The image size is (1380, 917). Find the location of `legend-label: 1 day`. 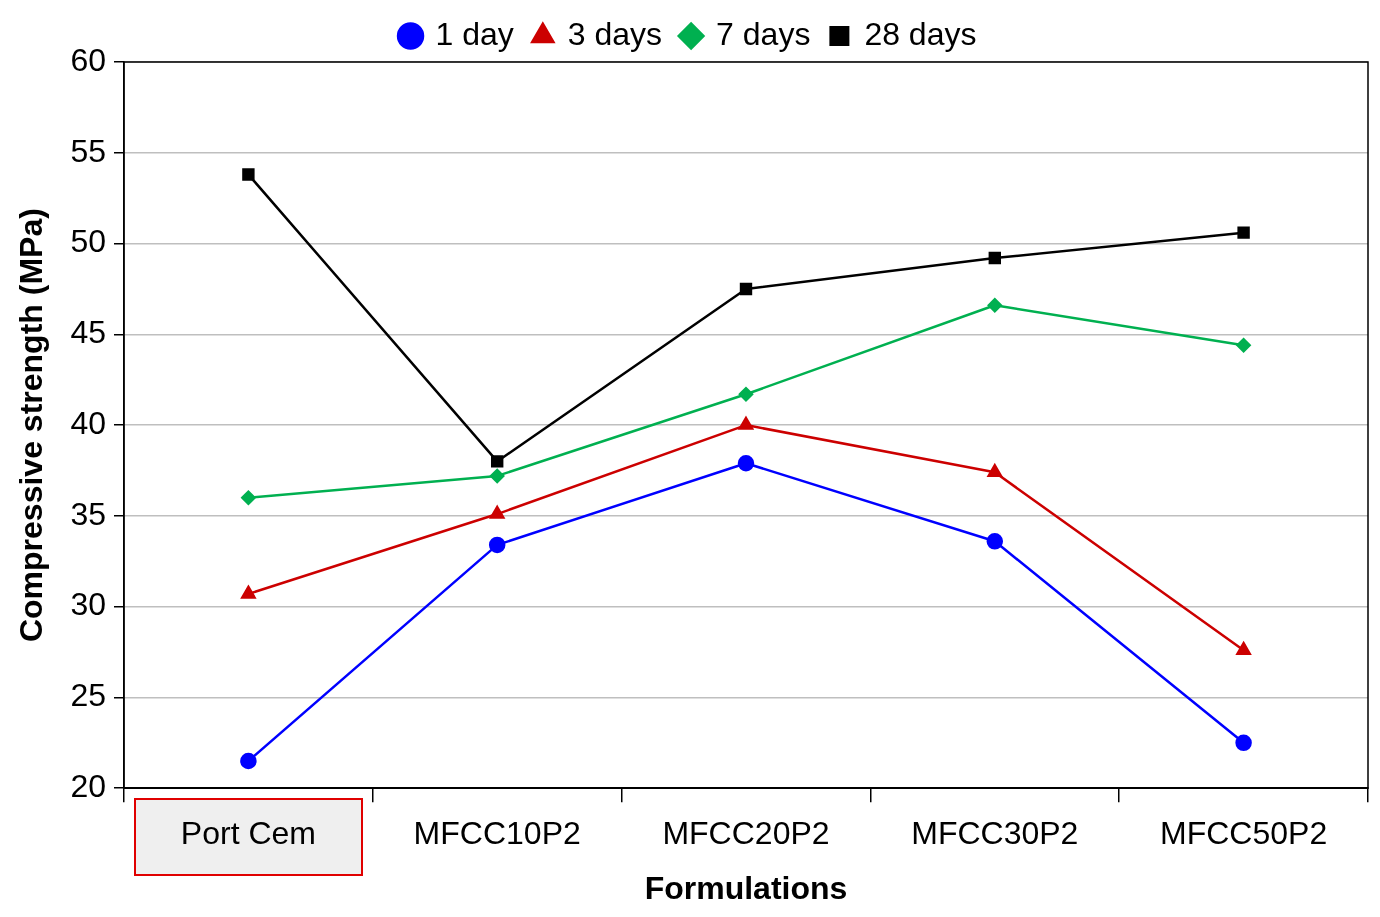

legend-label: 1 day is located at coordinates (474, 33).